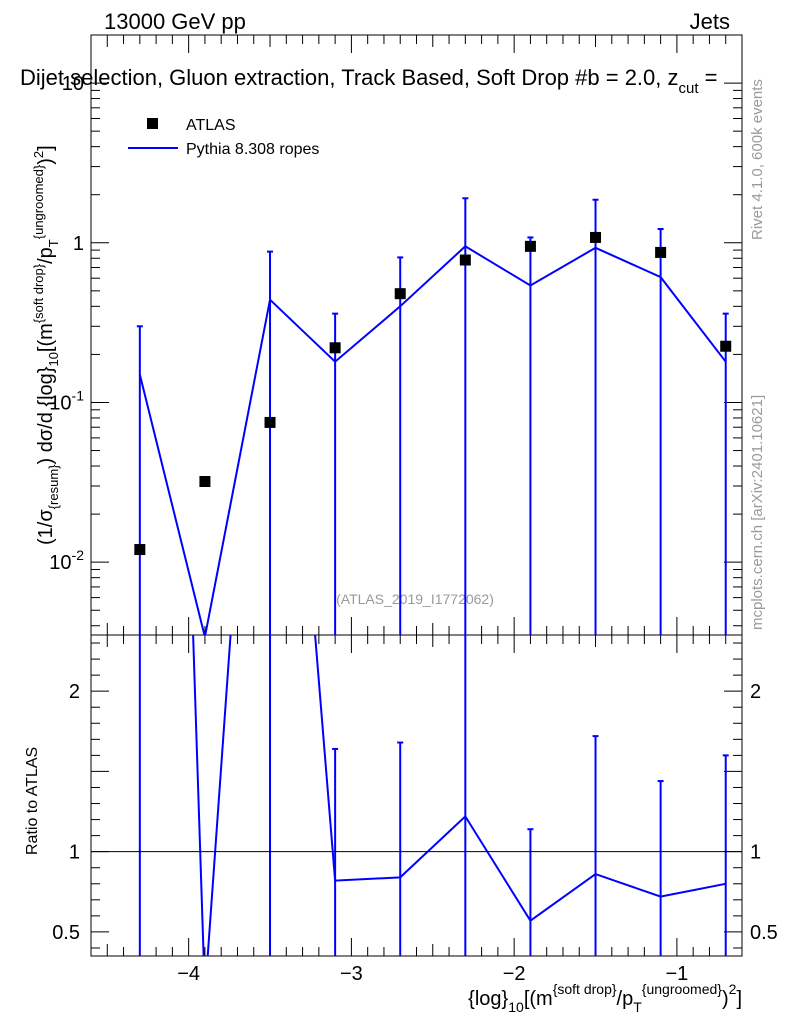 The height and width of the screenshot is (1024, 786). What do you see at coordinates (32, 801) in the screenshot?
I see `y-axis-label-ratio: Ratio to ATLAS` at bounding box center [32, 801].